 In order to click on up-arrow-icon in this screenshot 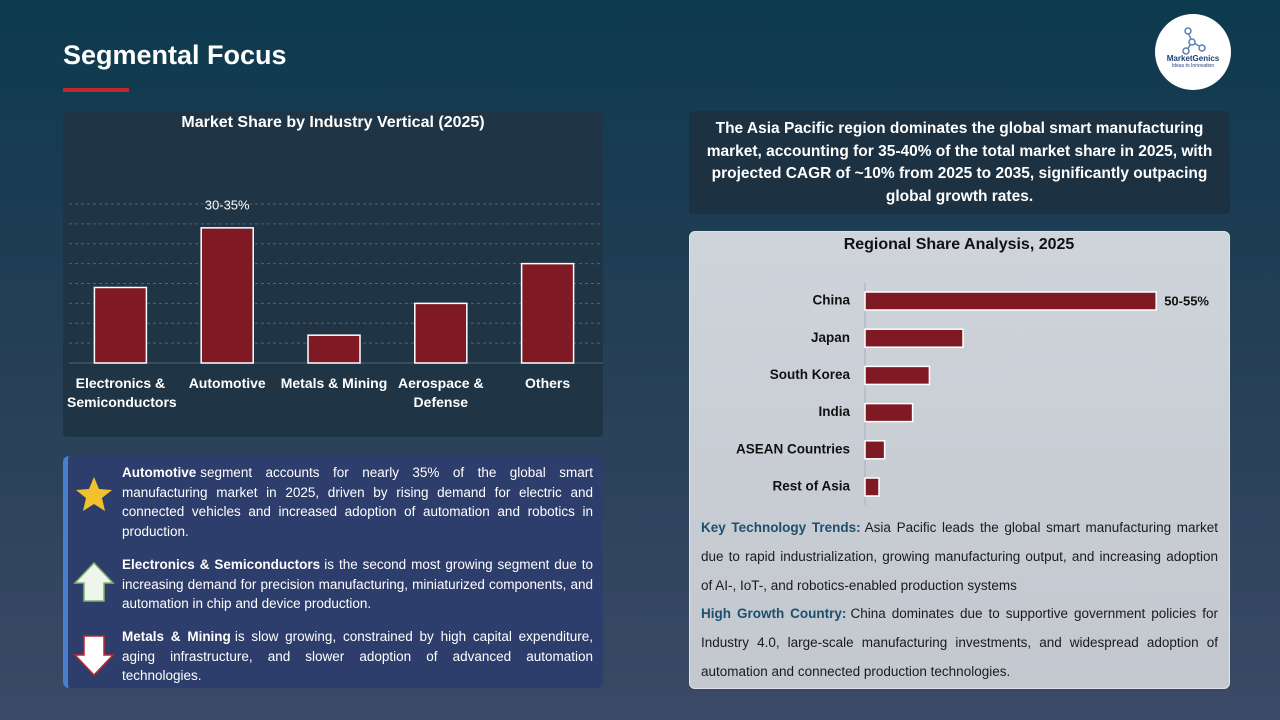, I will do `click(94, 581)`.